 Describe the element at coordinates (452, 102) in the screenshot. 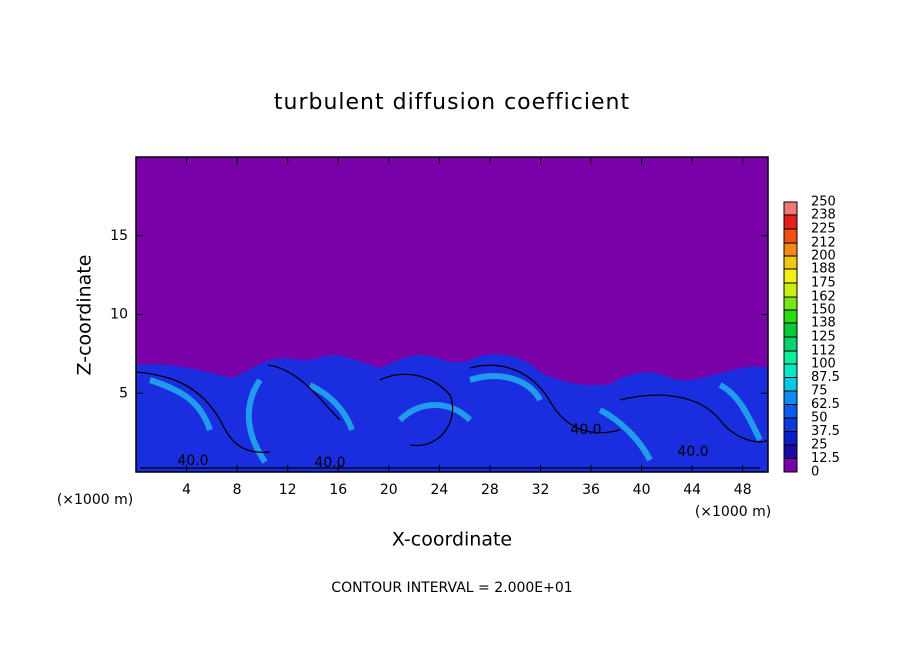

I see `chart-title: turbulent diffusion coefficient` at that location.